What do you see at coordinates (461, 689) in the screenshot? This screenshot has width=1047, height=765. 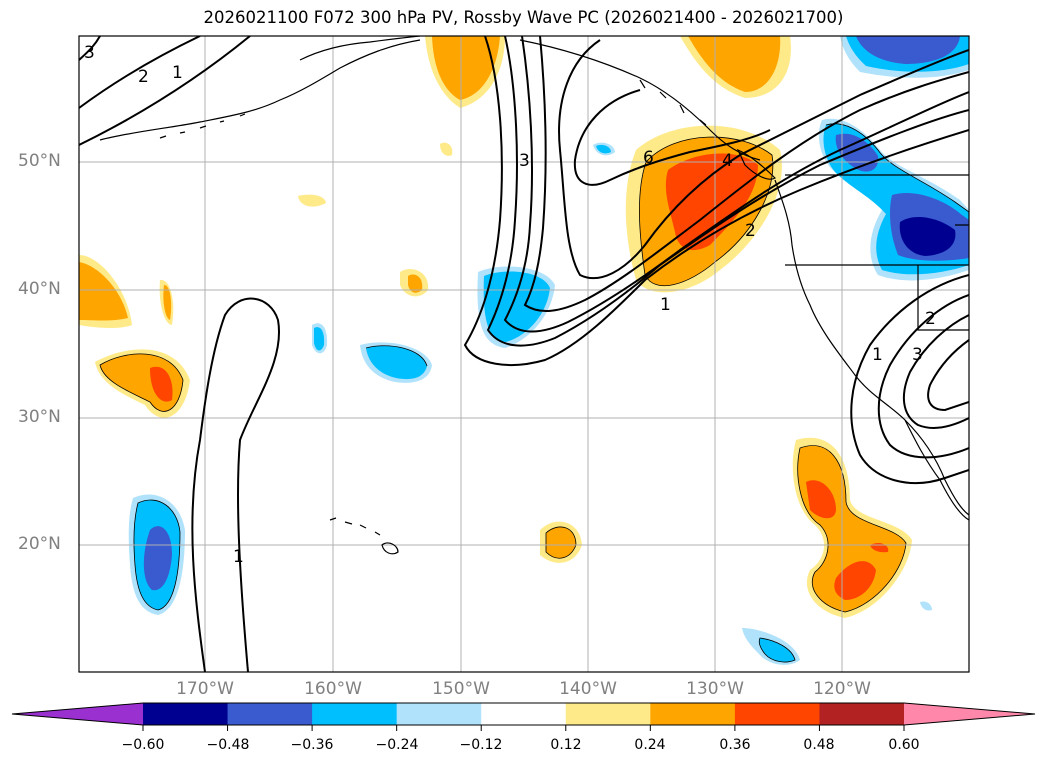 I see `lon-label: 150°W` at bounding box center [461, 689].